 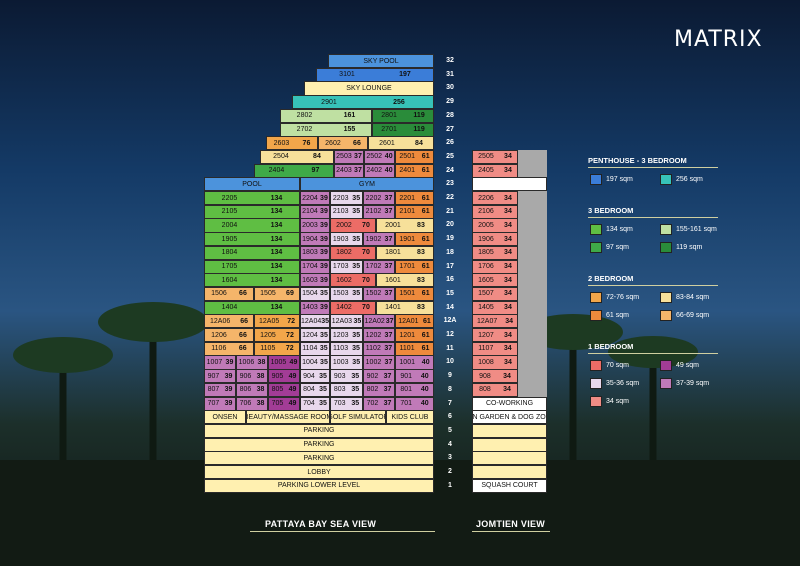 I want to click on unit-cell: 2103 35, so click(x=346, y=211).